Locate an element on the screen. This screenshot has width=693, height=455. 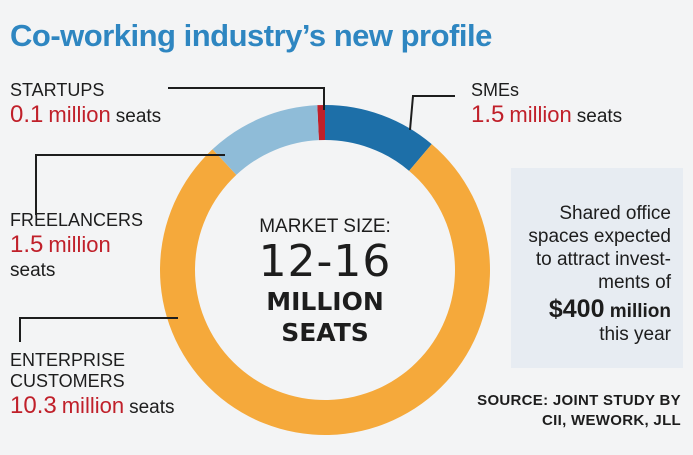
chart-title: Co-working industry’s new profile is located at coordinates (251, 35).